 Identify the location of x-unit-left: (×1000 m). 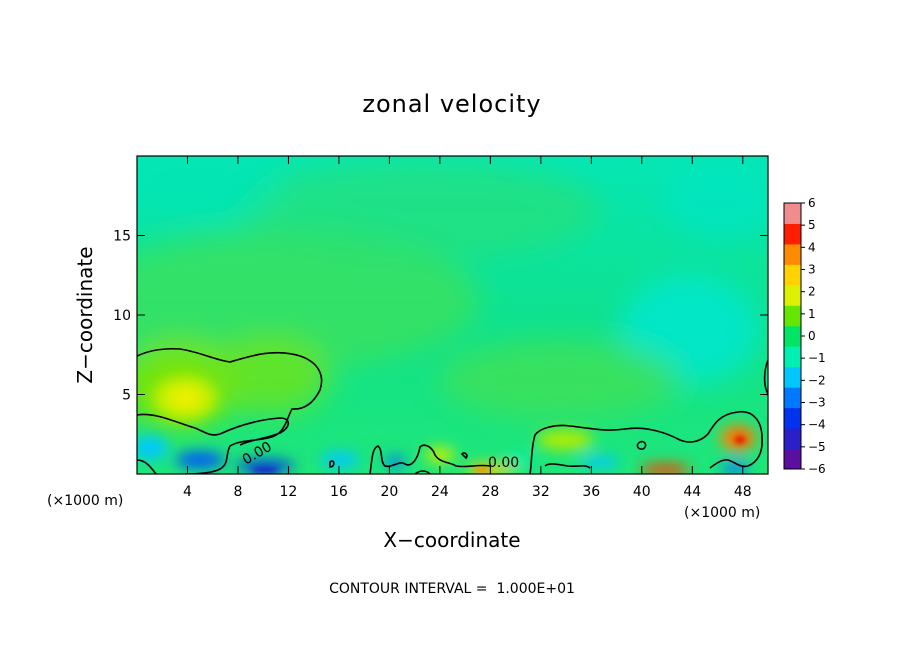
(85, 501).